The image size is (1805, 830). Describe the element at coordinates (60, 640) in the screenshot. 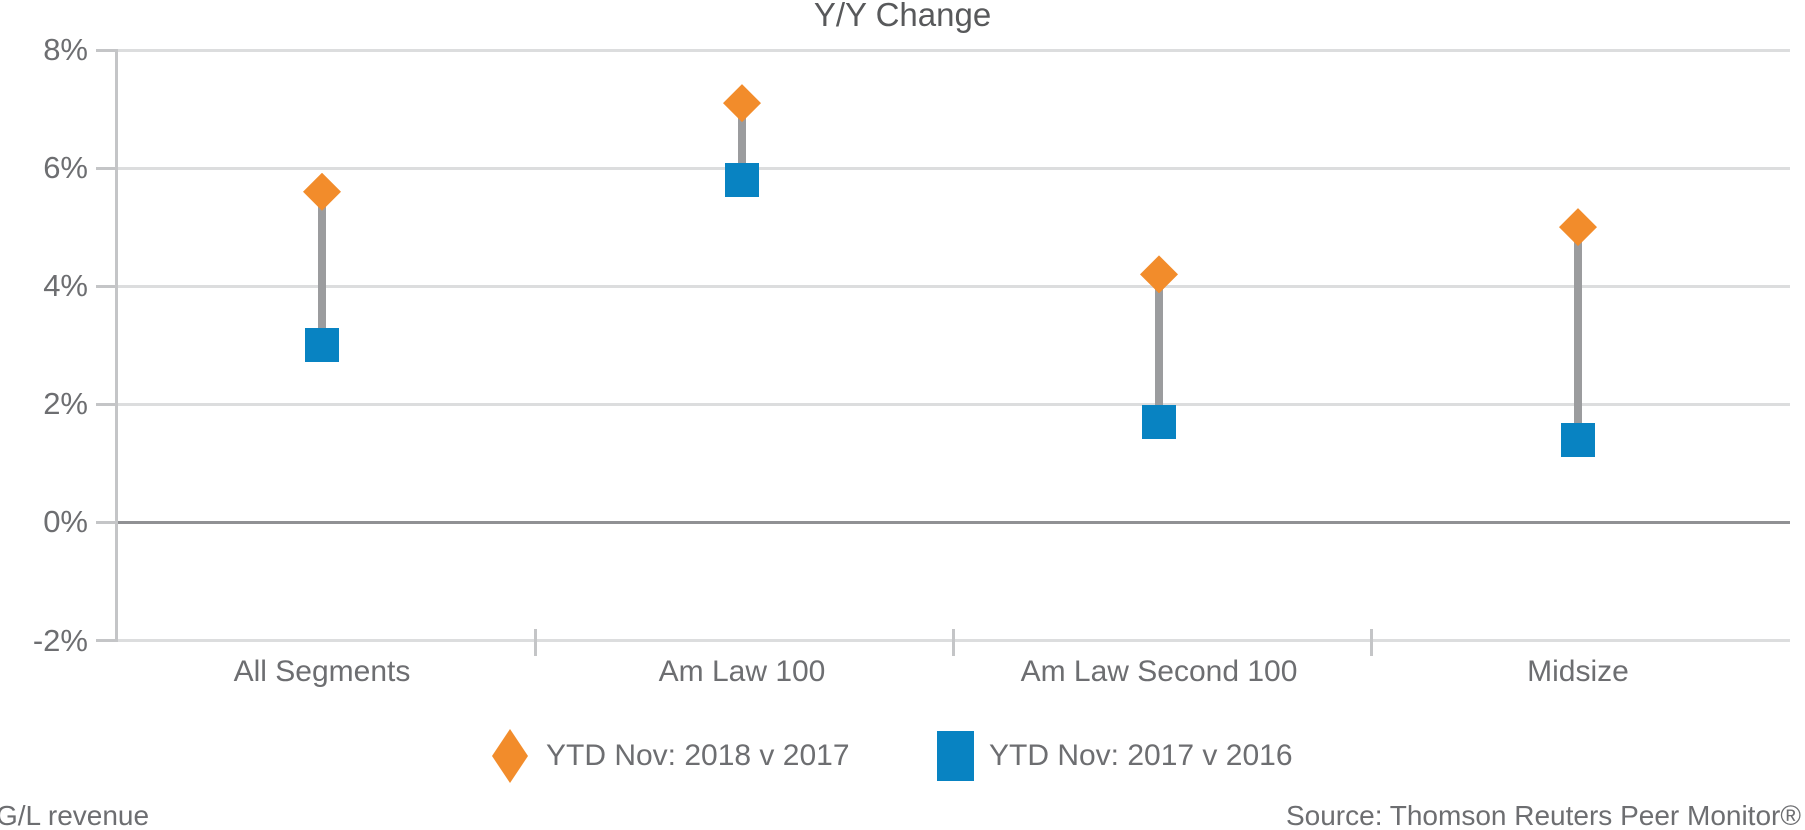

I see `y-axis-label: -2%` at that location.